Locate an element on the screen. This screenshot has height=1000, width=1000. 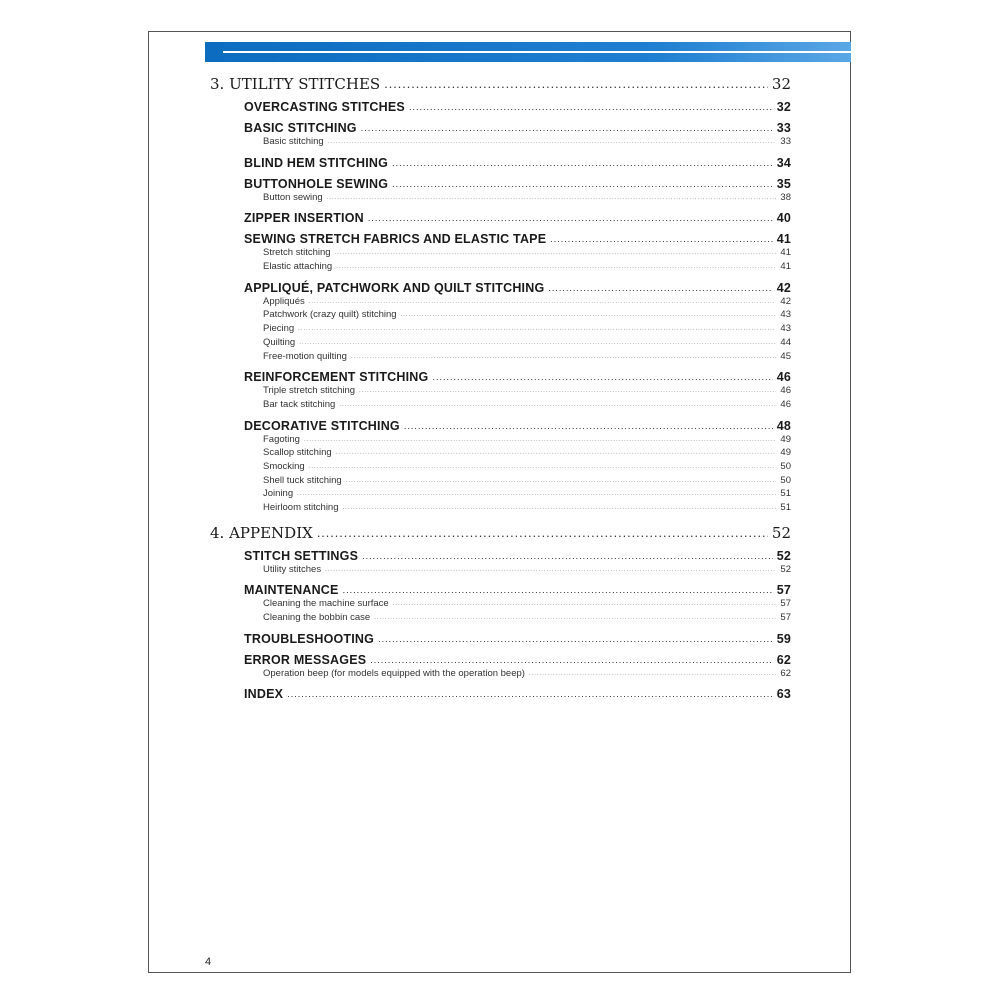
toc-entry-title: Piecing is located at coordinates (279, 329).